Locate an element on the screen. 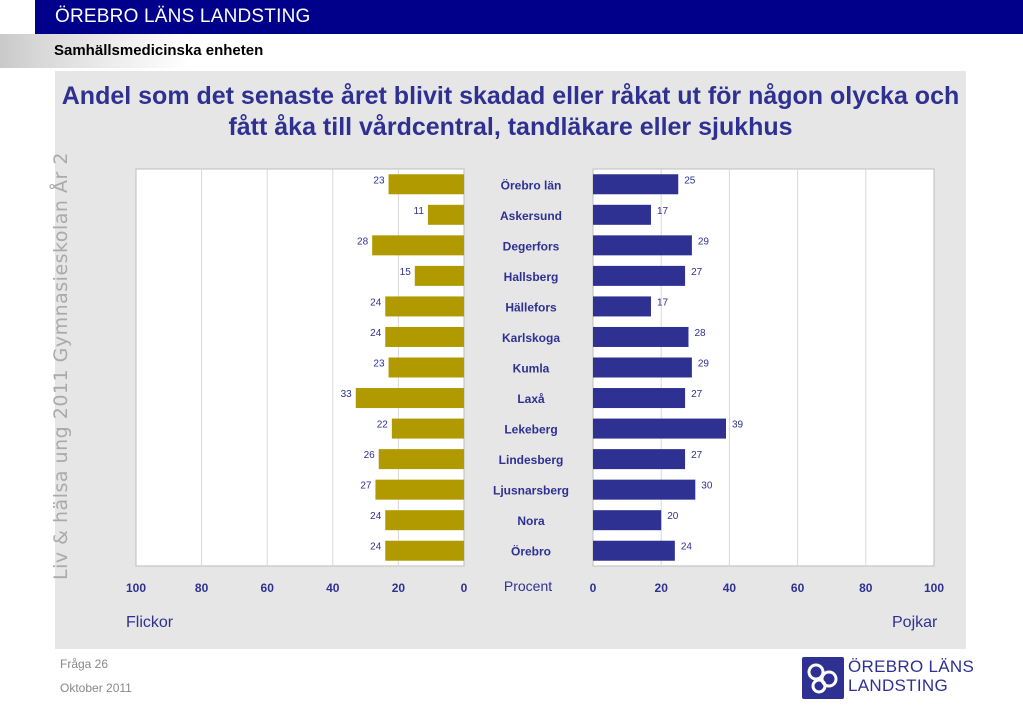  data-label-flickor: 26 is located at coordinates (370, 455).